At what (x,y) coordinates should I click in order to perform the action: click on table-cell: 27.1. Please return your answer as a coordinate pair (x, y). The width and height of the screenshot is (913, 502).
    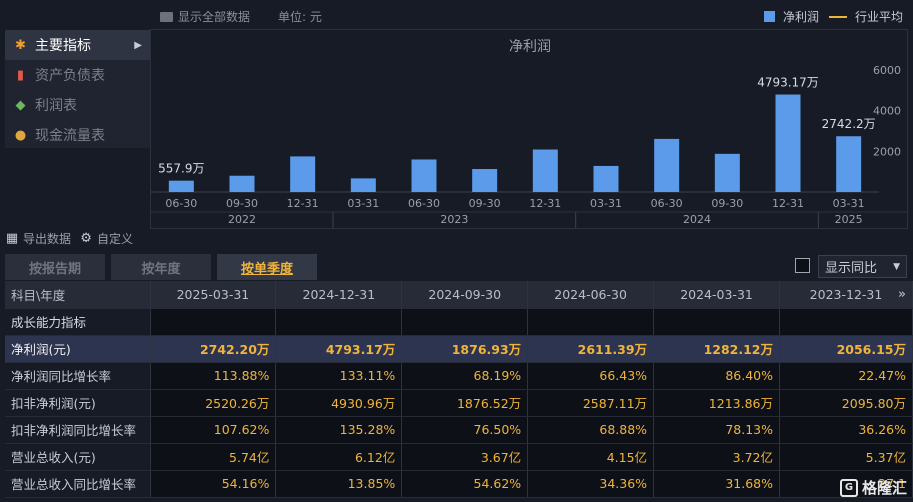
    Looking at the image, I should click on (846, 484).